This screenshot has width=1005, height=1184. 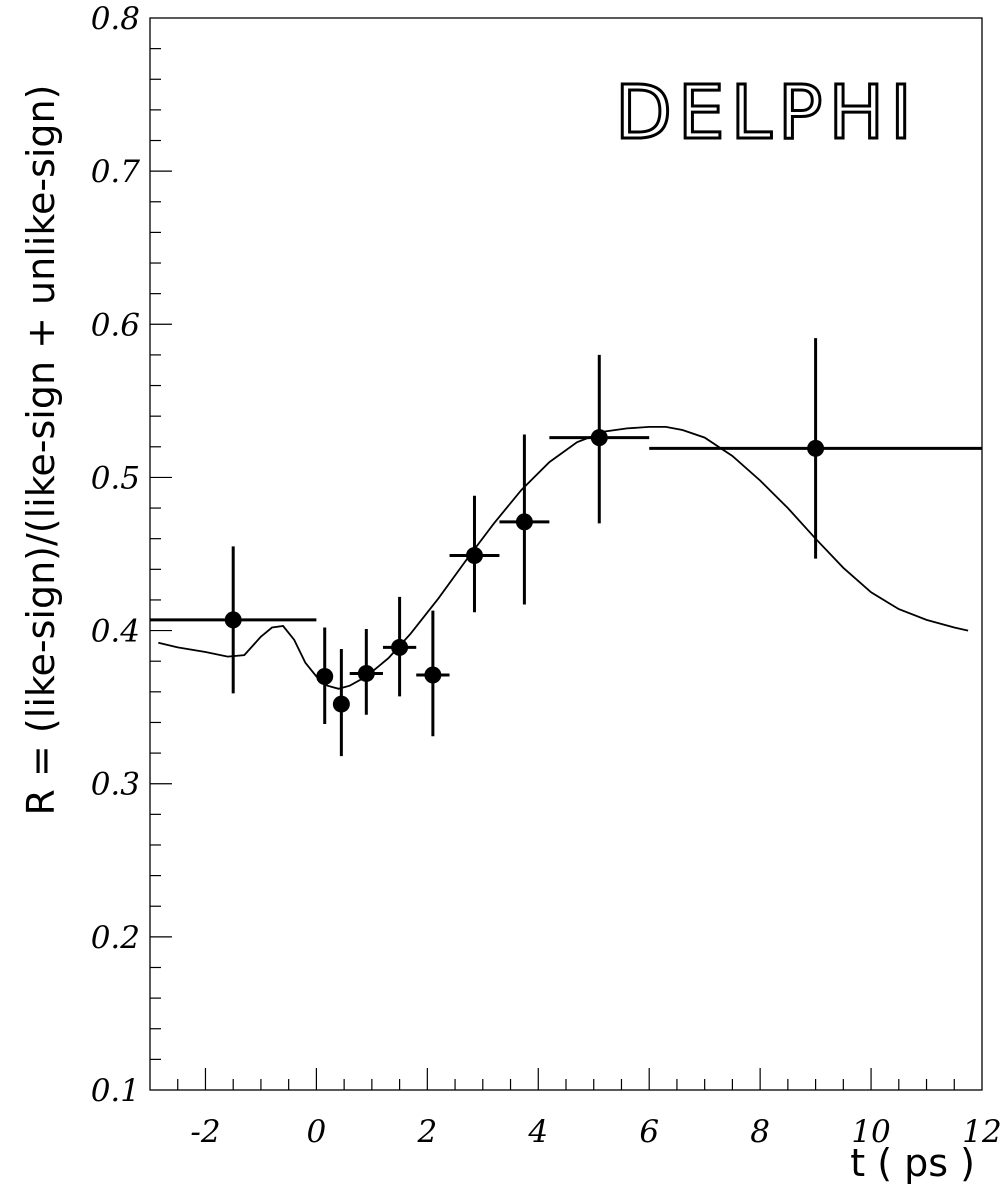 I want to click on x-tick-label: -2, so click(x=205, y=1132).